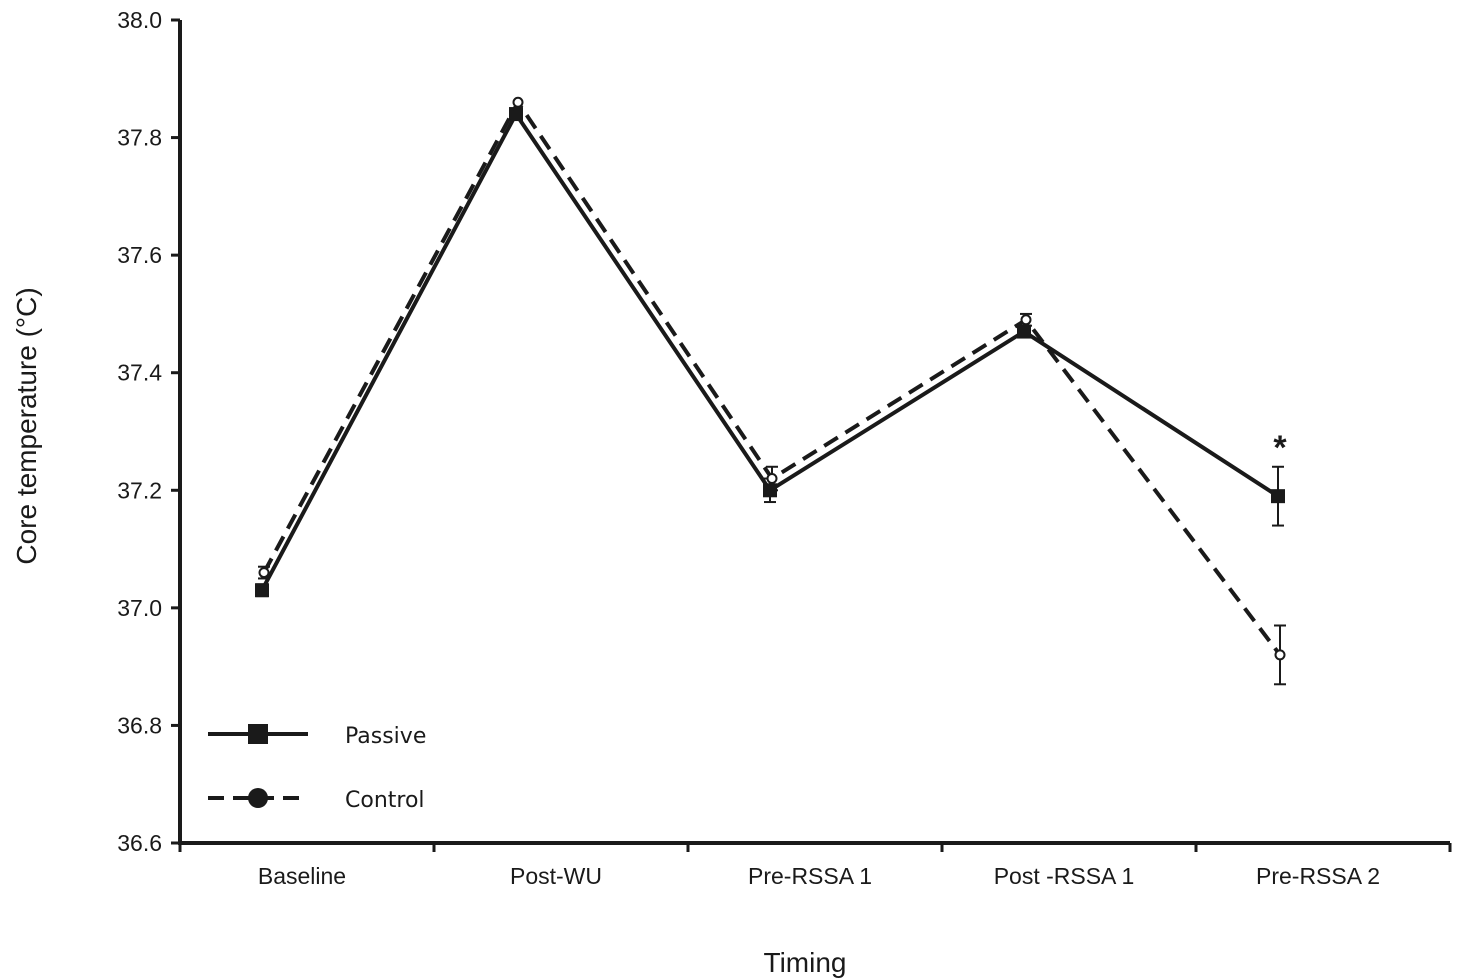 The width and height of the screenshot is (1458, 980). What do you see at coordinates (139, 373) in the screenshot?
I see `y-tick-label: 37.4` at bounding box center [139, 373].